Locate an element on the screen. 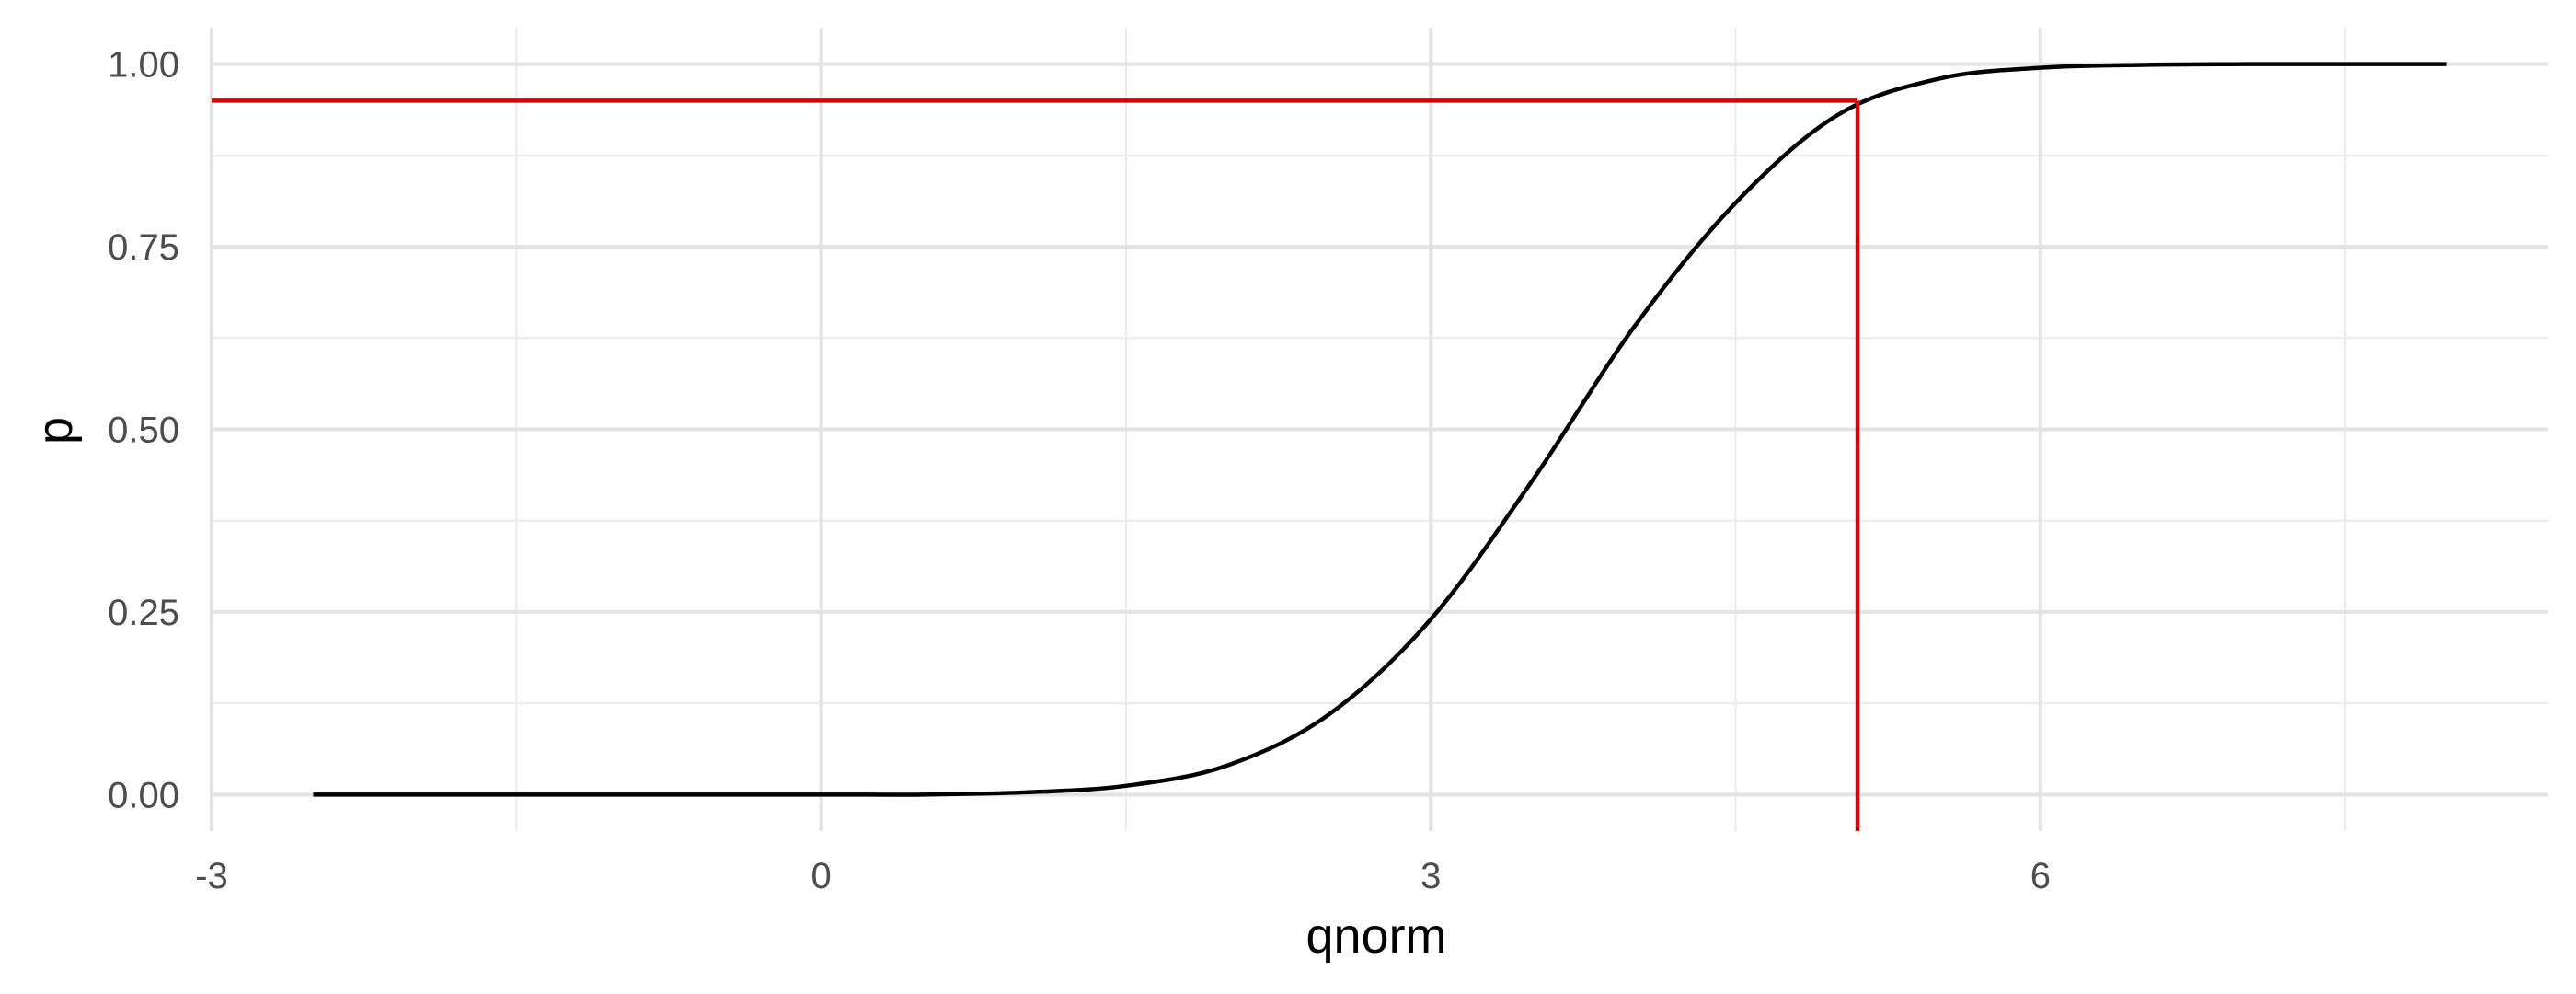 This screenshot has width=2576, height=994. x-tick-label: 6 is located at coordinates (2040, 876).